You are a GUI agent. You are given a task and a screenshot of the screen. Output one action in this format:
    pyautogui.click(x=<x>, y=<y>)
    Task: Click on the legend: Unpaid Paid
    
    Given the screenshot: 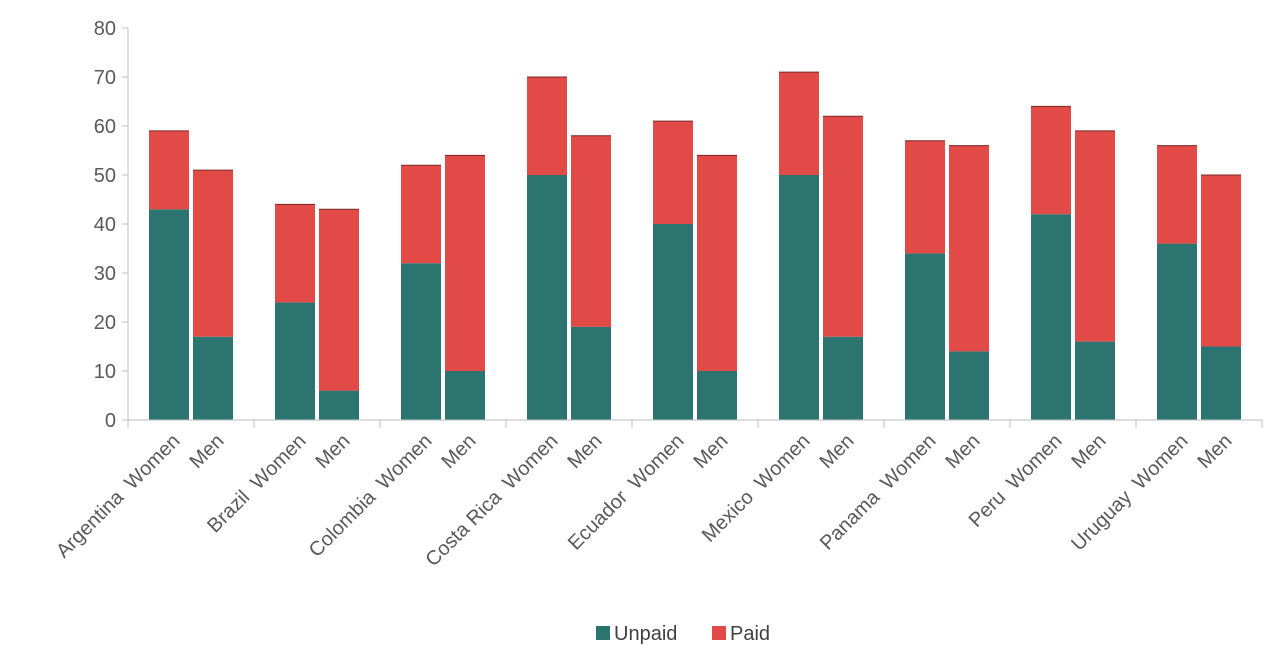 What is the action you would take?
    pyautogui.click(x=683, y=634)
    